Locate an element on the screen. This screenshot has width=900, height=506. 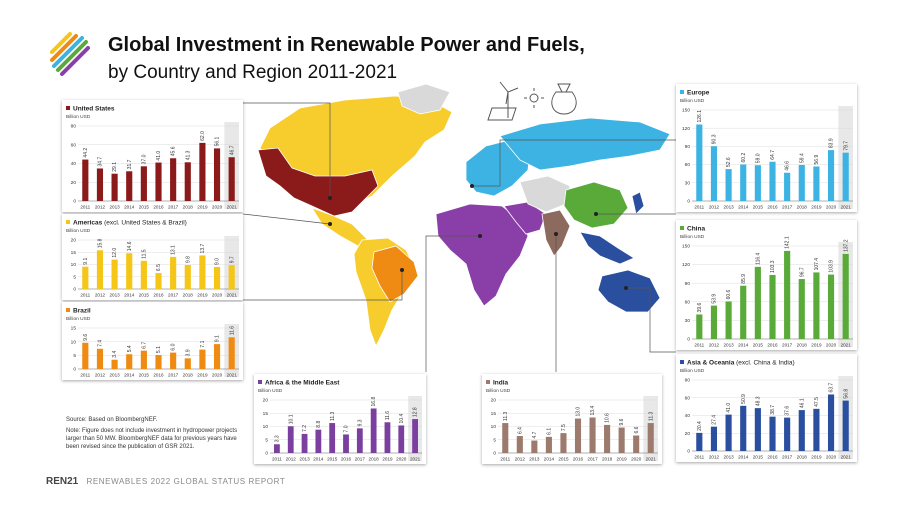
chart-title: Africa & the Middle East is located at coordinates (302, 383).